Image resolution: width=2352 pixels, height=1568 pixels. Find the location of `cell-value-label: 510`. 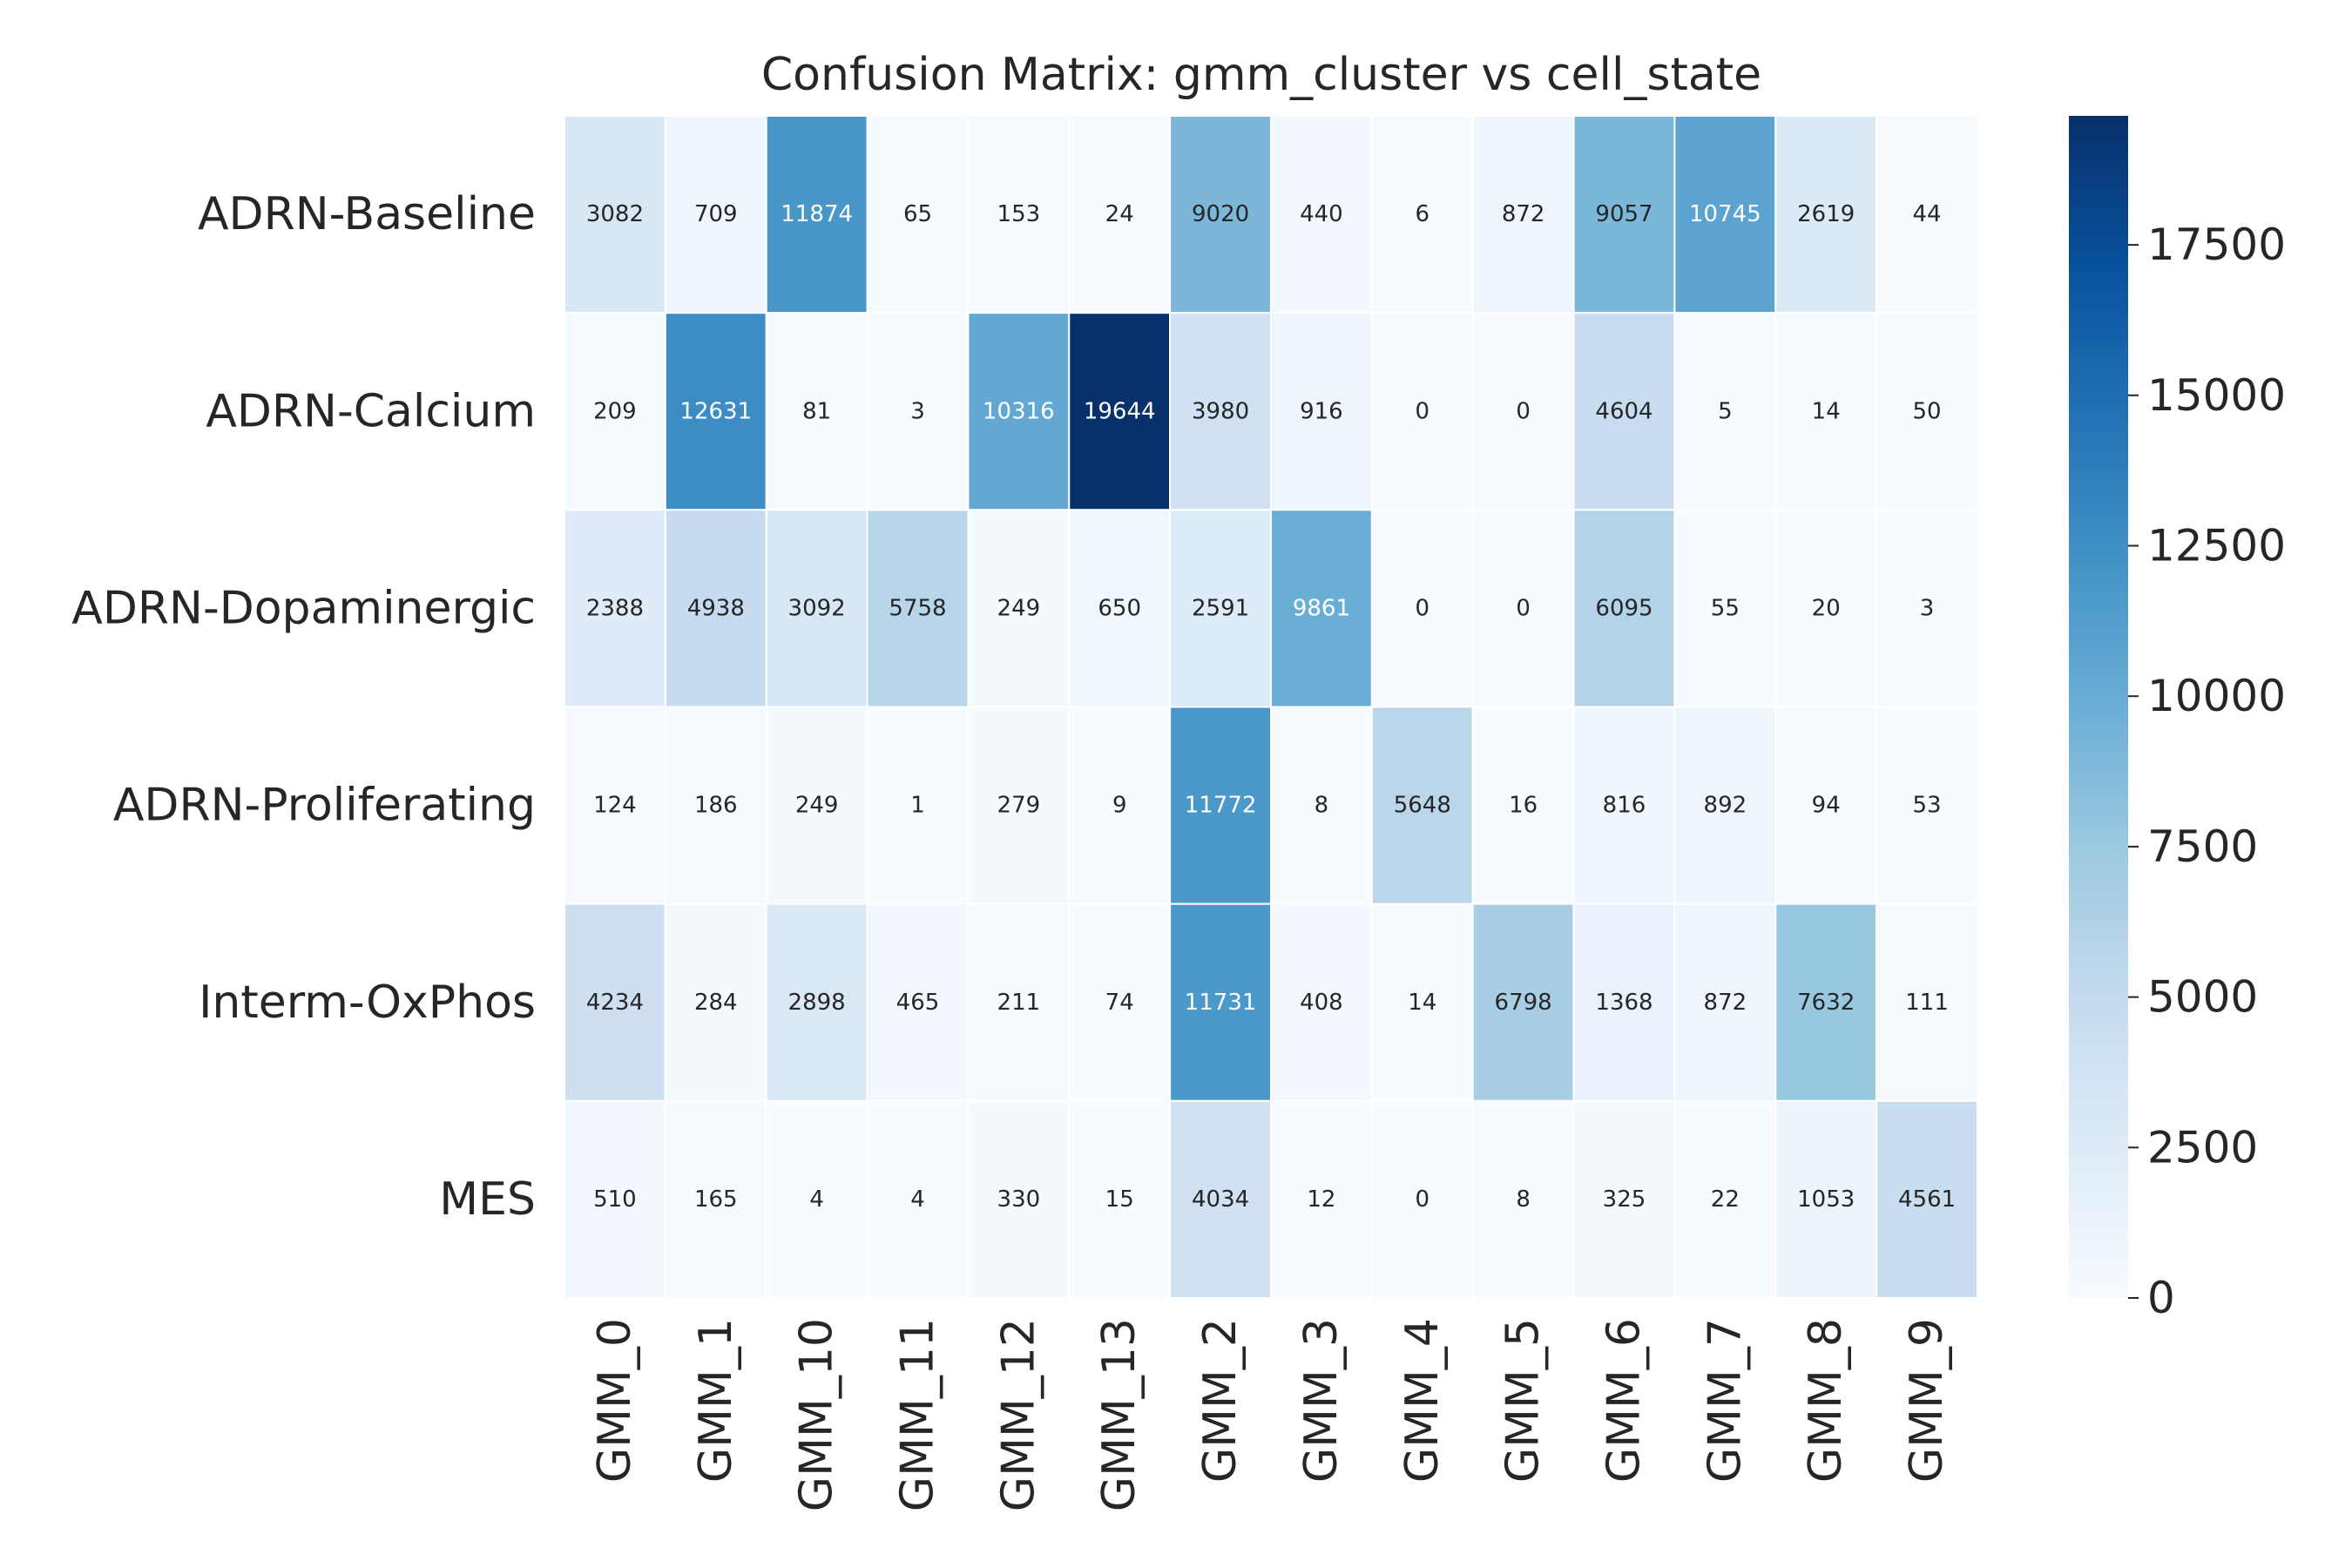

cell-value-label: 510 is located at coordinates (615, 1199).